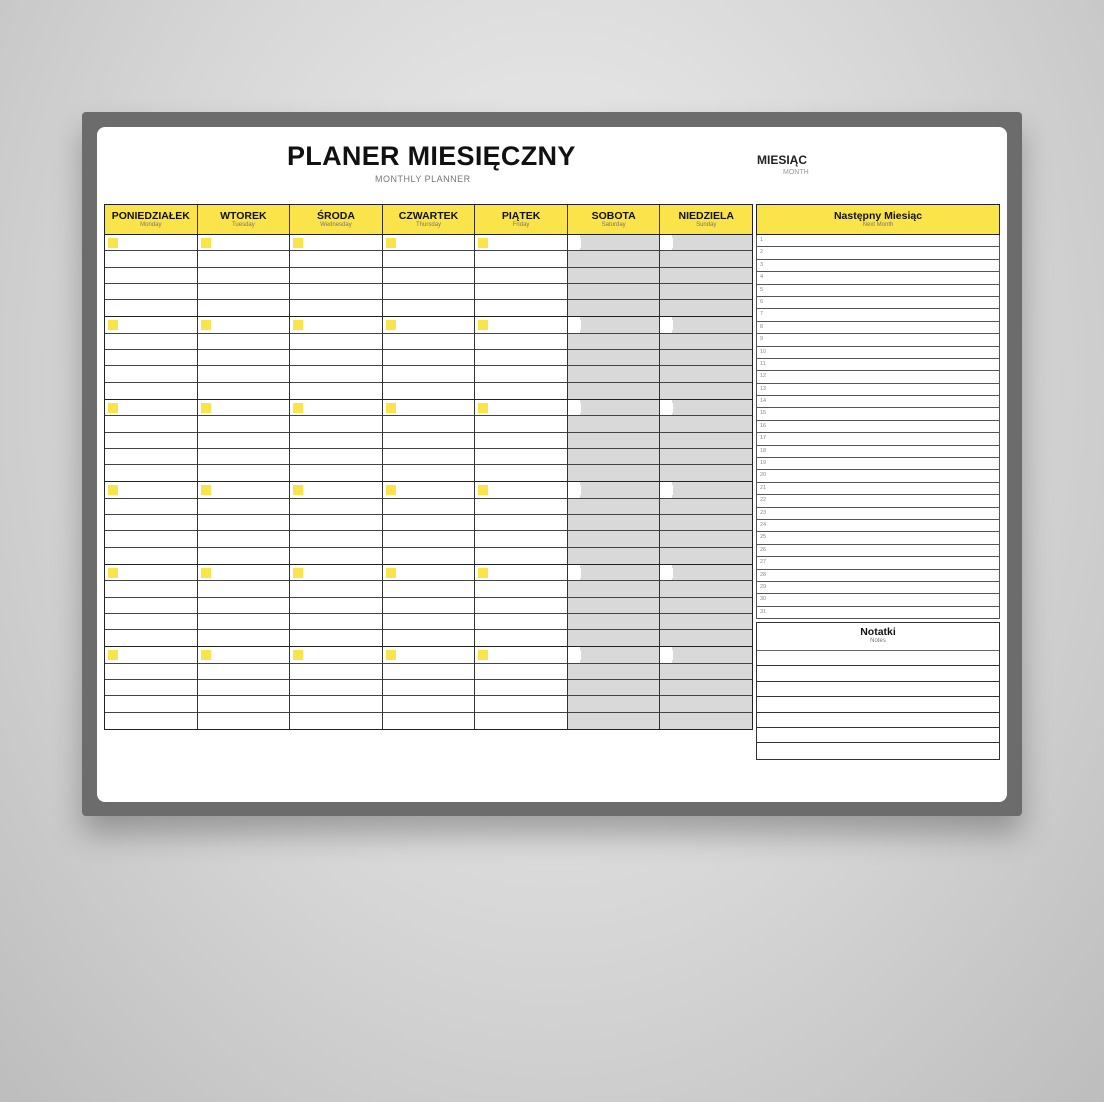  I want to click on next-month-day-row: 30, so click(878, 600).